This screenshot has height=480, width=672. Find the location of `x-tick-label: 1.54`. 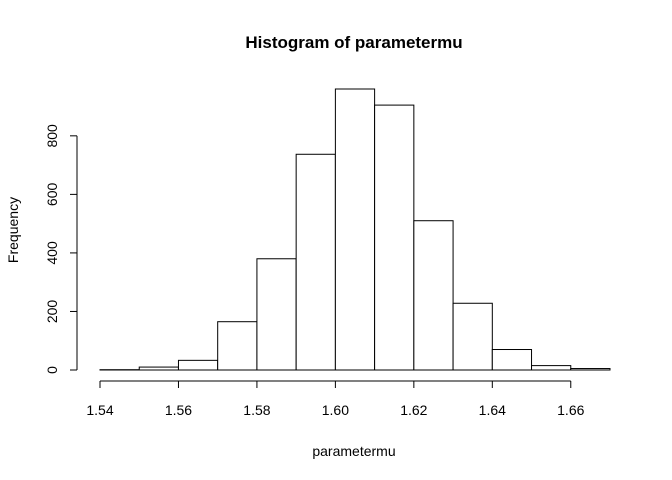

x-tick-label: 1.54 is located at coordinates (99, 410).